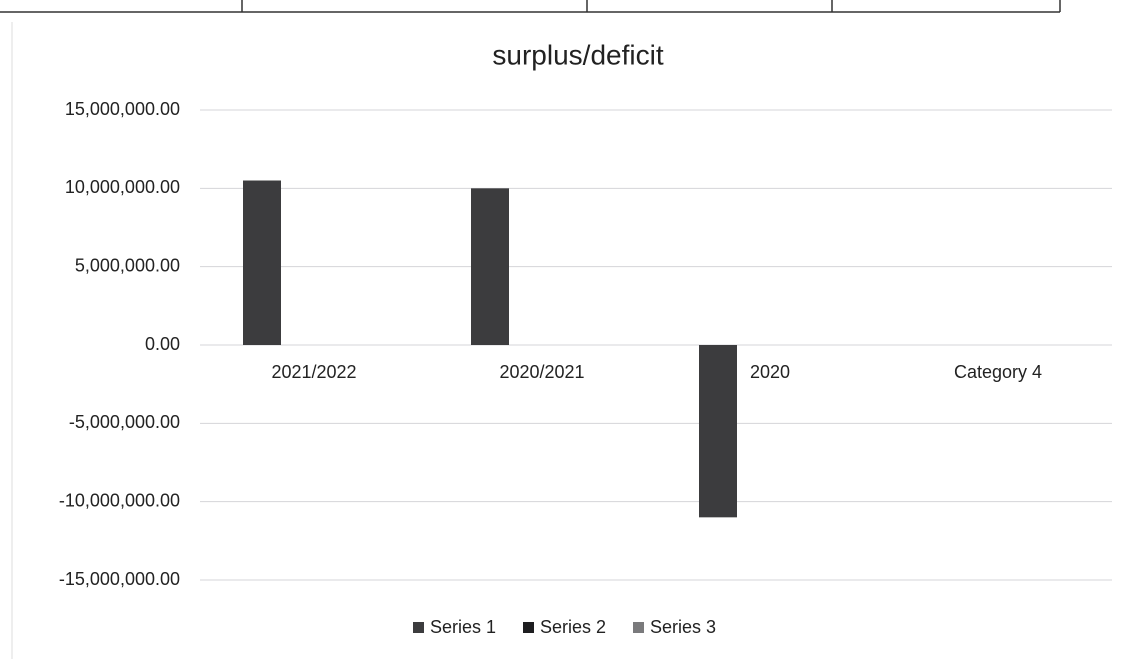 The image size is (1131, 659). I want to click on x-tick-label: 2020, so click(770, 372).